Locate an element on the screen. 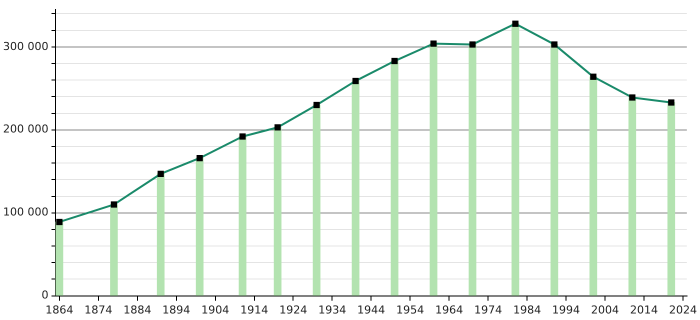 The height and width of the screenshot is (320, 700). x-tick-label: 1874 is located at coordinates (98, 309).